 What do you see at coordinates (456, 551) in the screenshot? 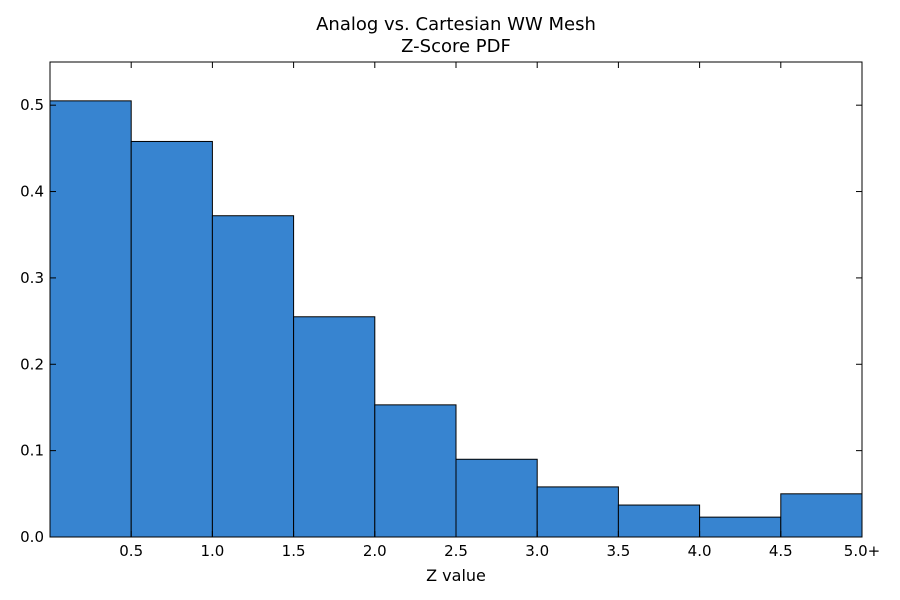
I see `x-tick-label: 2.5` at bounding box center [456, 551].